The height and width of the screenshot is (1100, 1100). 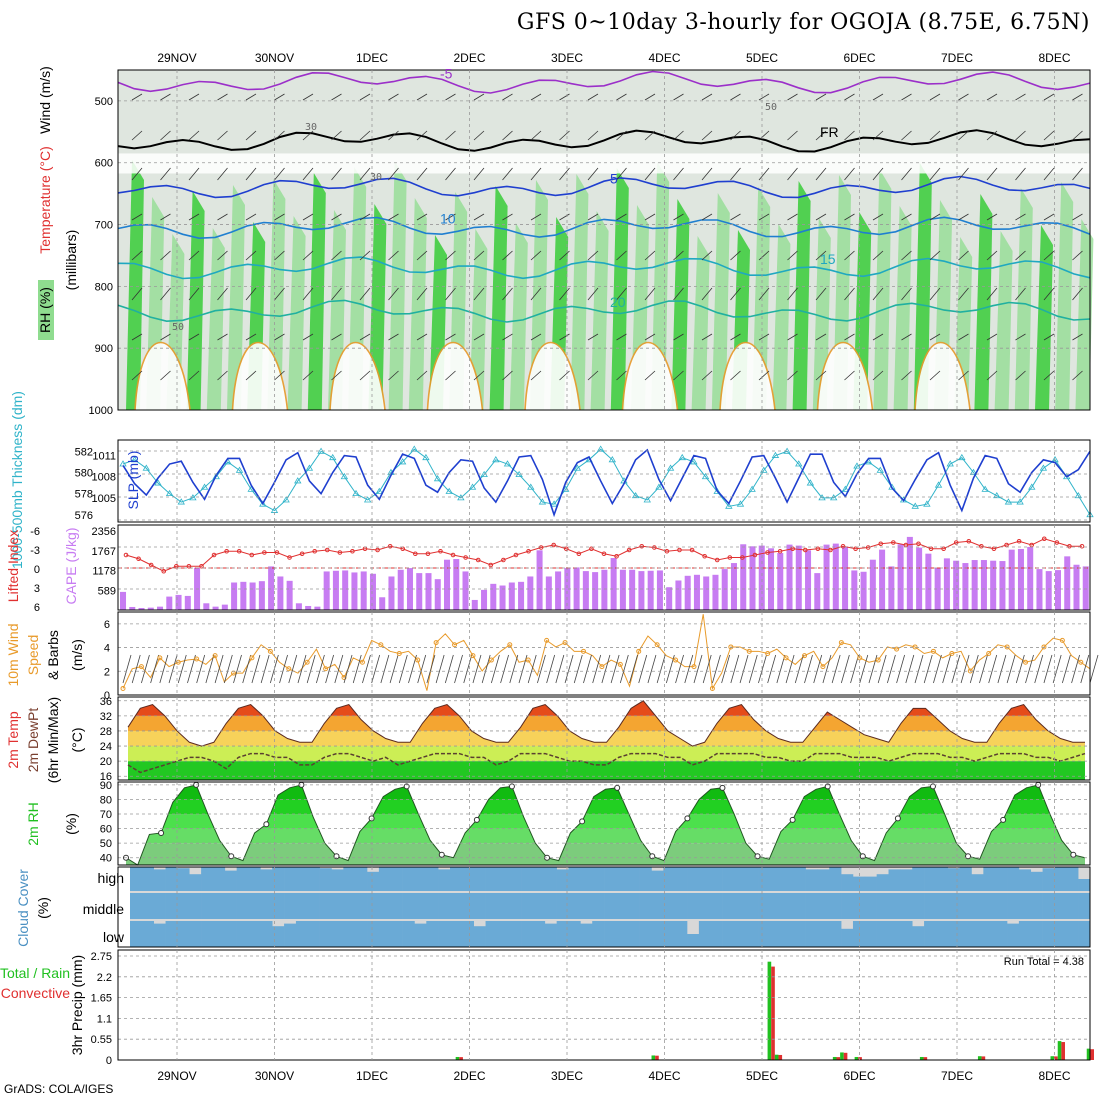 I want to click on temp-line, so click(x=606, y=723).